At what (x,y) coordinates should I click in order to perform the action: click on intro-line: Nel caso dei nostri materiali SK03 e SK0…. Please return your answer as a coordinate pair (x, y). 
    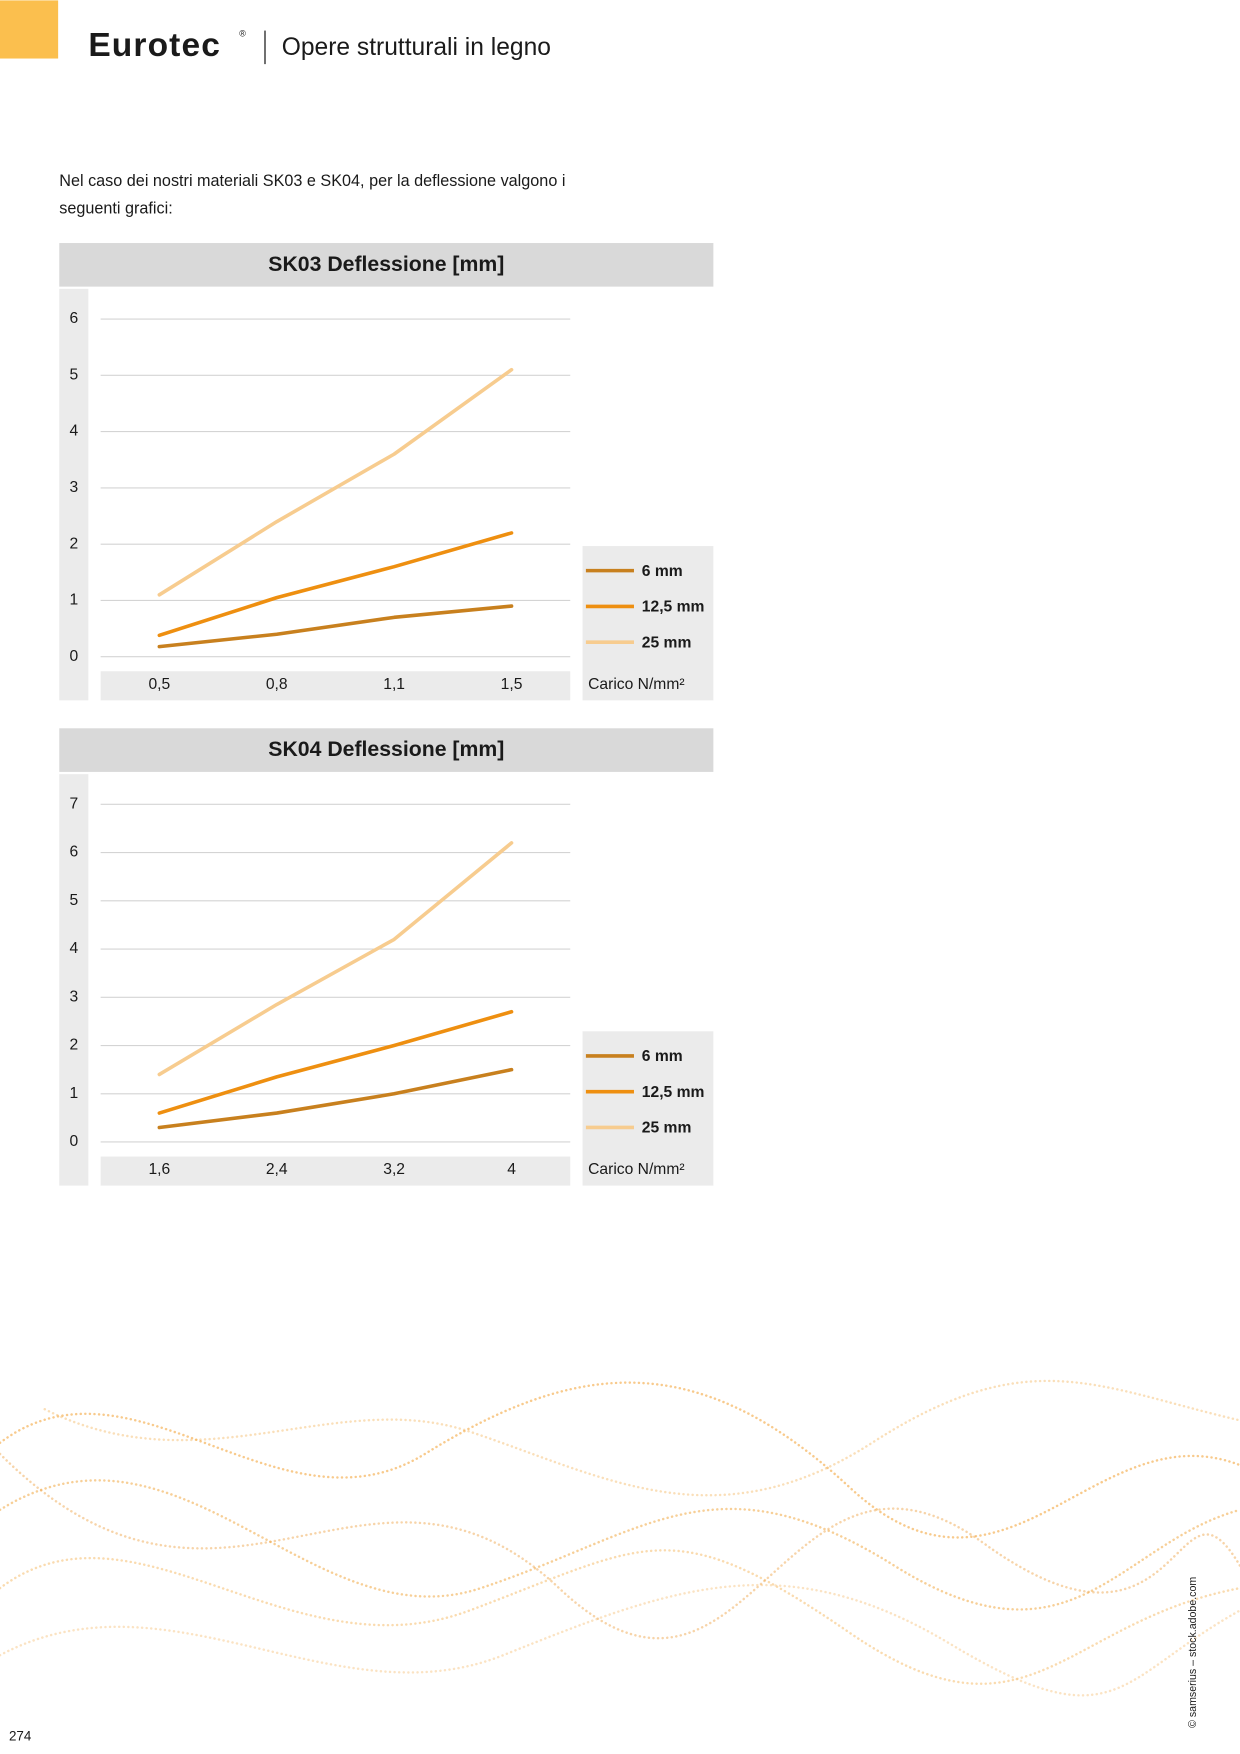
    Looking at the image, I should click on (312, 181).